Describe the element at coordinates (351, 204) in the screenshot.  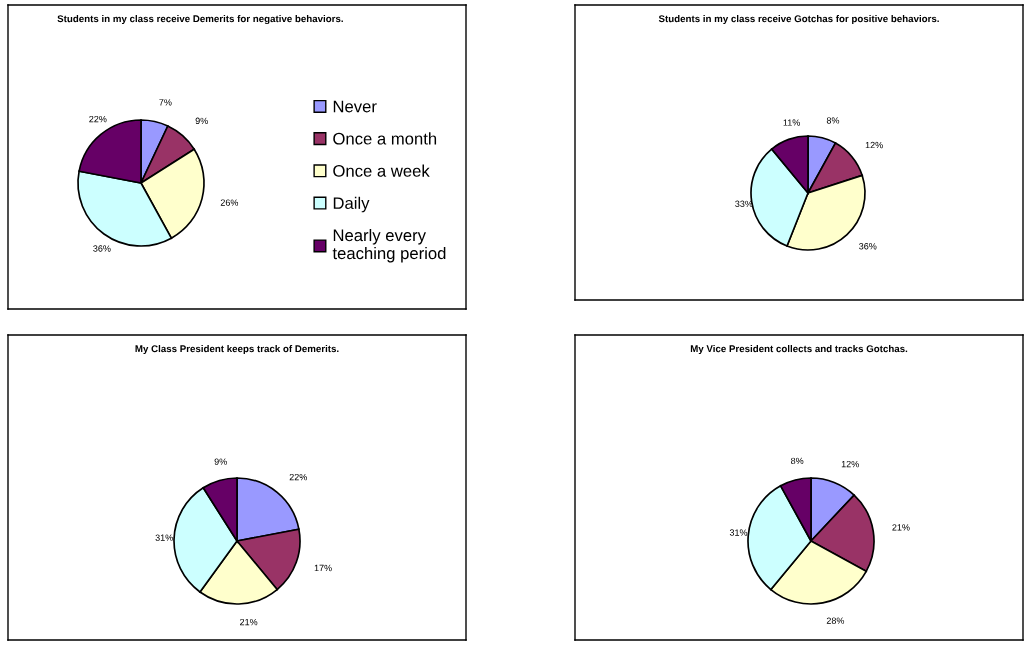
I see `legend-label: Daily` at that location.